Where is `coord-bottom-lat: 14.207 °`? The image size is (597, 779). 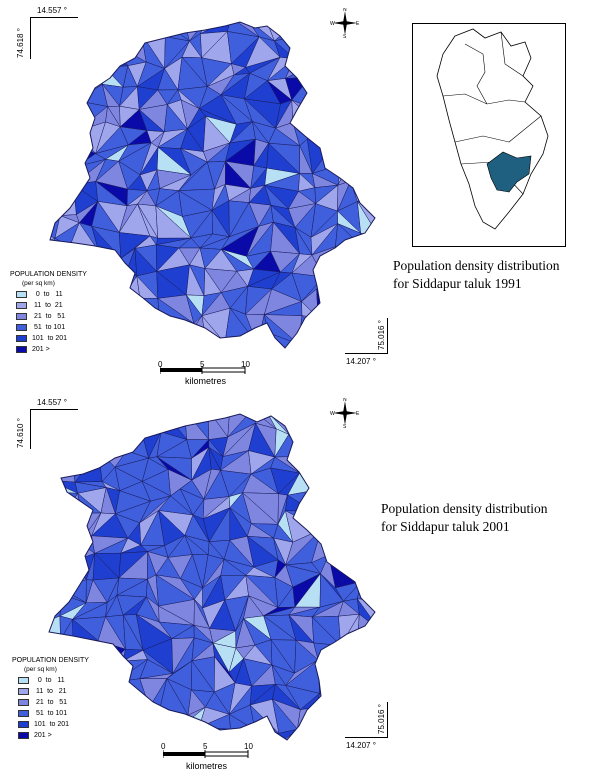 coord-bottom-lat: 14.207 ° is located at coordinates (361, 361).